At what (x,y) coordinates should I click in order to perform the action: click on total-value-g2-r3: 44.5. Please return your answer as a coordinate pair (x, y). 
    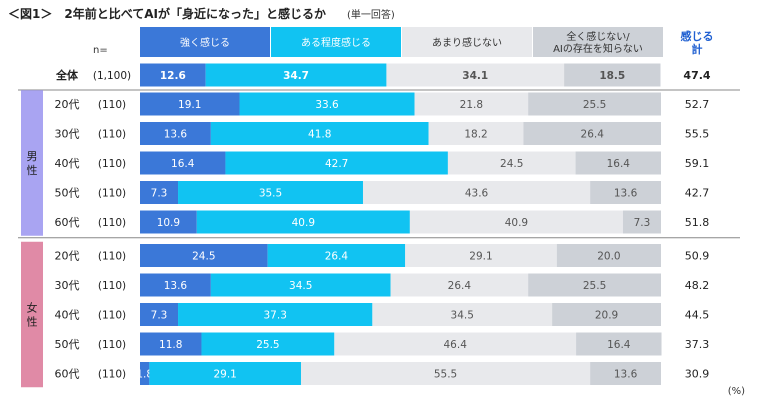
    Looking at the image, I should click on (697, 315).